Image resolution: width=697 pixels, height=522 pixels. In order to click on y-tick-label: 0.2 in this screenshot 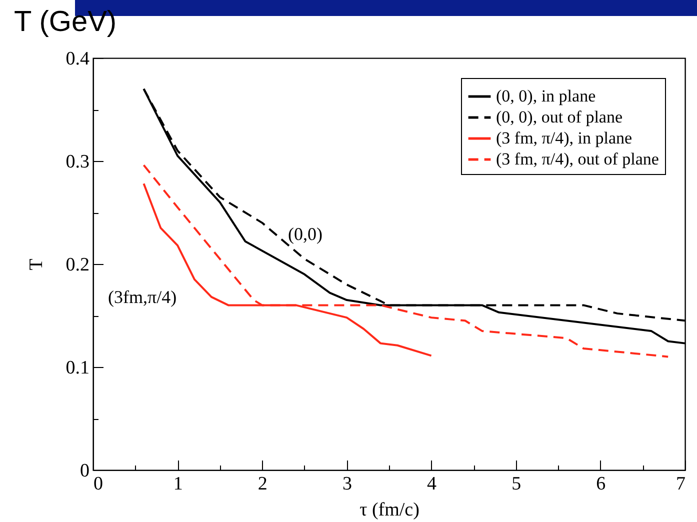, I will do `click(78, 265)`.